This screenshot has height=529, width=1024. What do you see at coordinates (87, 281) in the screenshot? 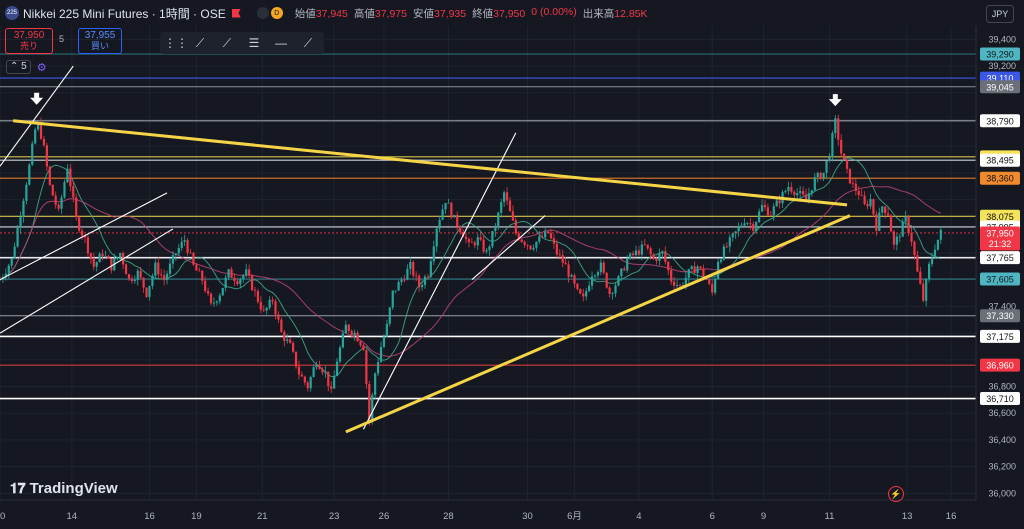
I see `white-trendline` at bounding box center [87, 281].